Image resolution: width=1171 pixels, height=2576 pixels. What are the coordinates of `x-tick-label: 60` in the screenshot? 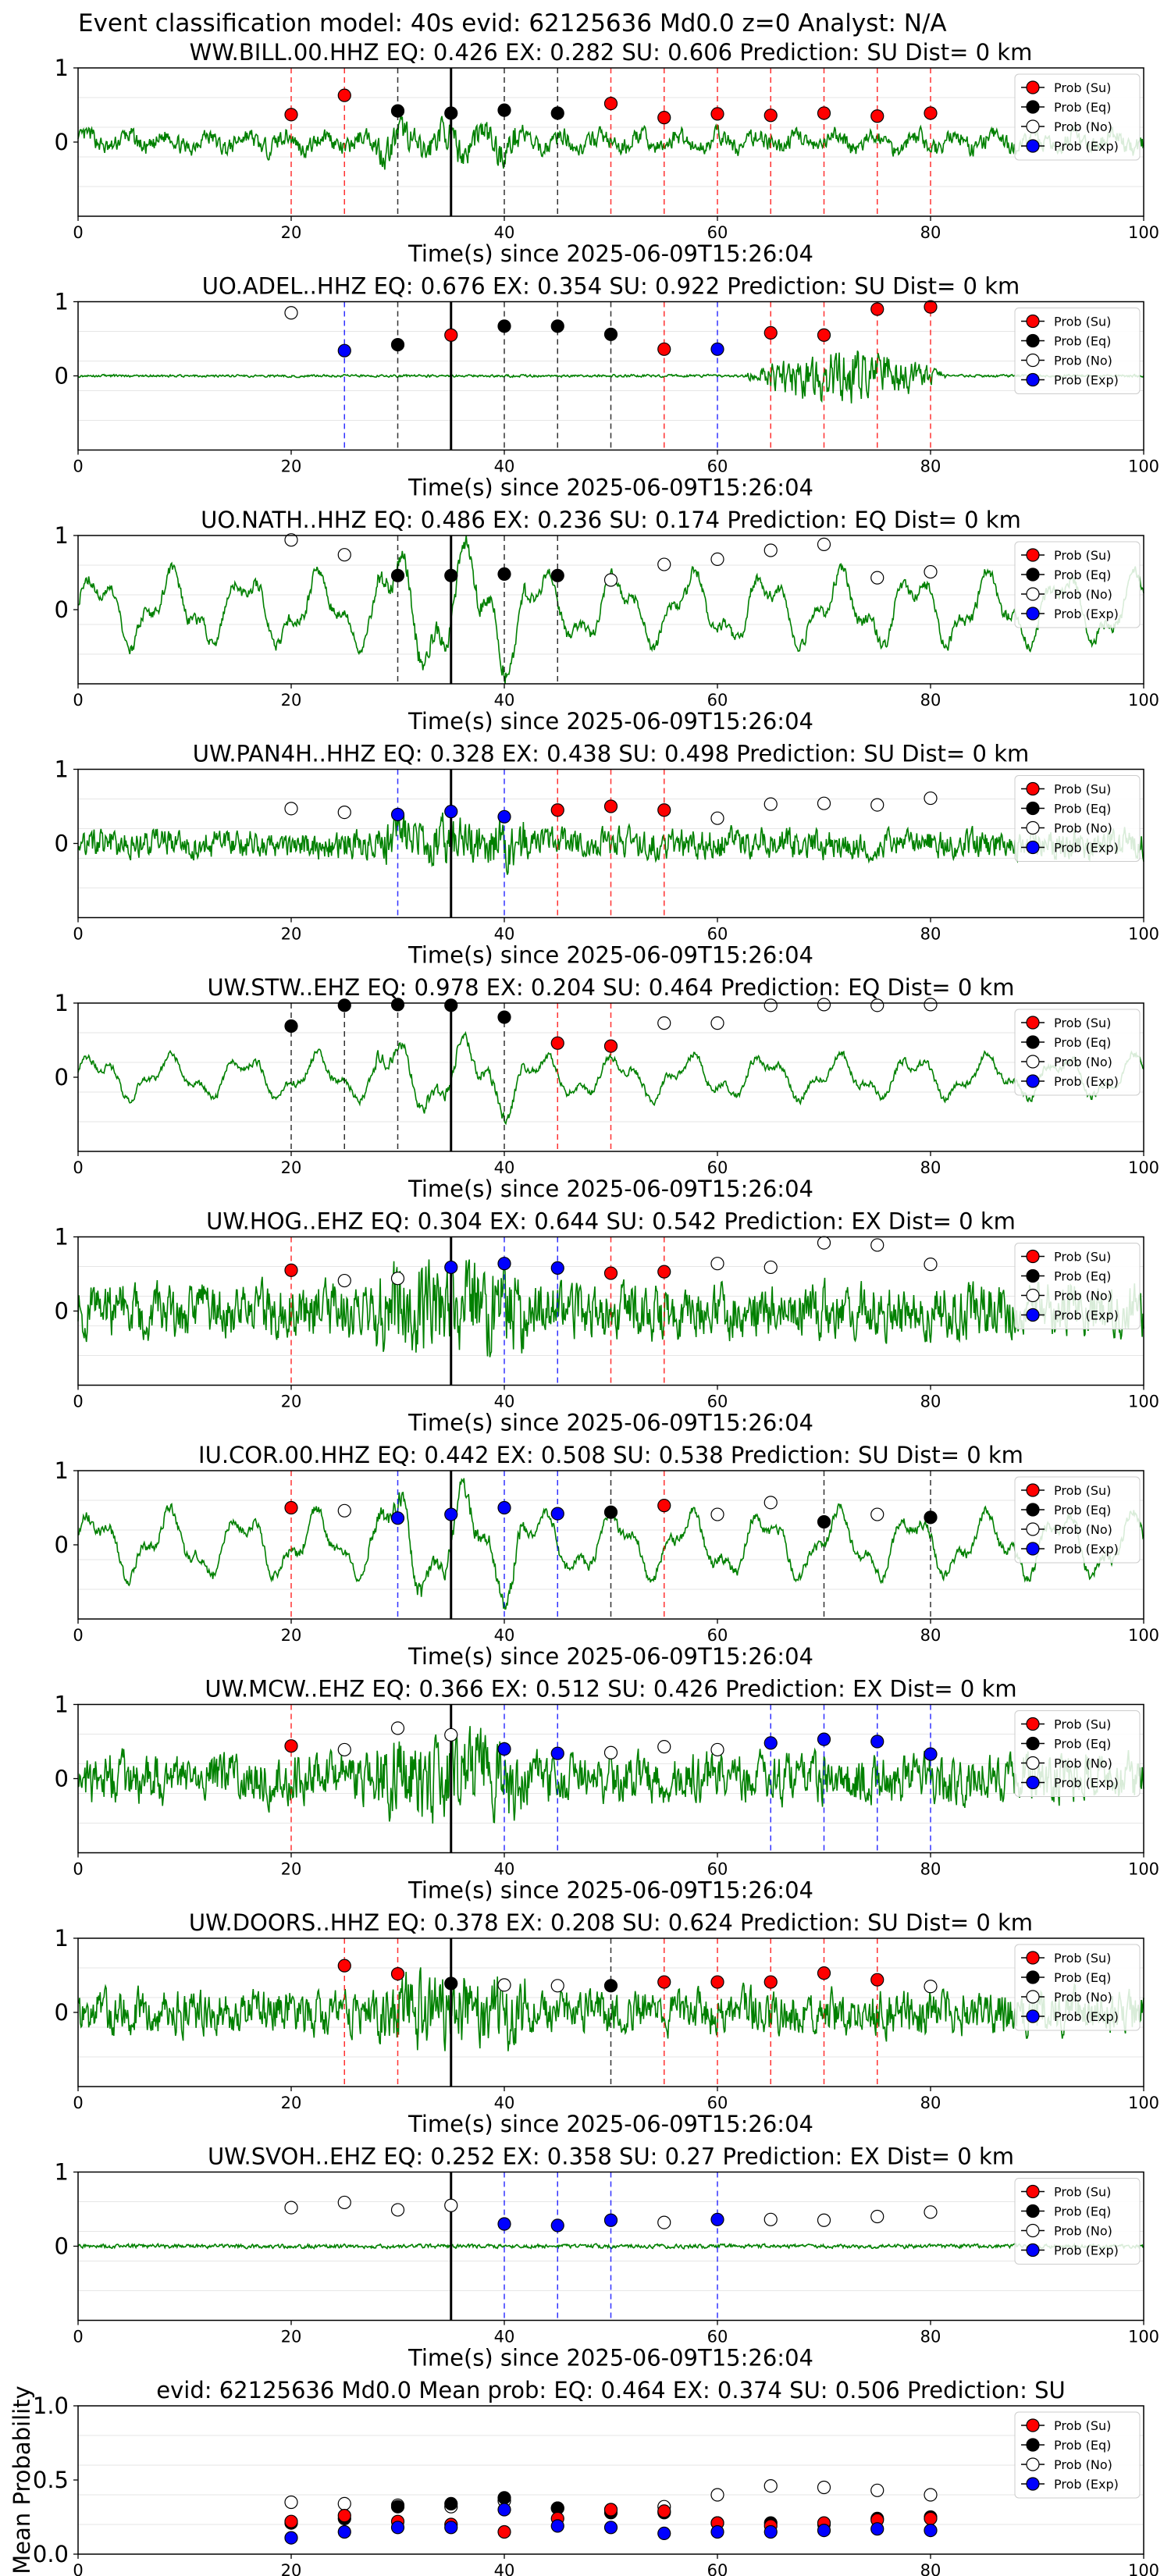 It's located at (717, 700).